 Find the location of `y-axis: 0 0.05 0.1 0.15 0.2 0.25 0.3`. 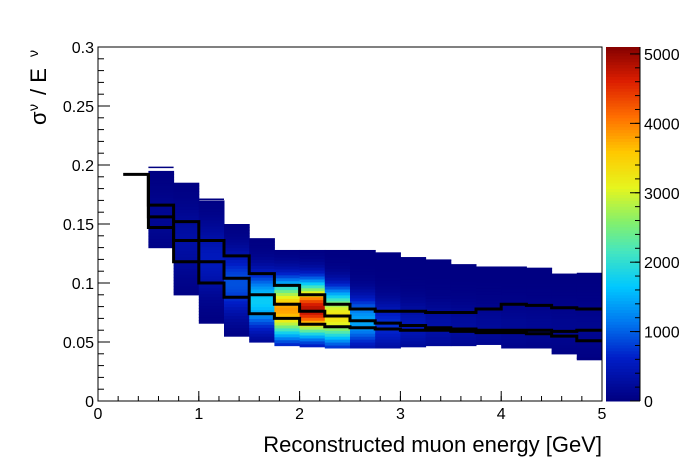

y-axis: 0 0.05 0.1 0.15 0.2 0.25 0.3 is located at coordinates (86, 225).